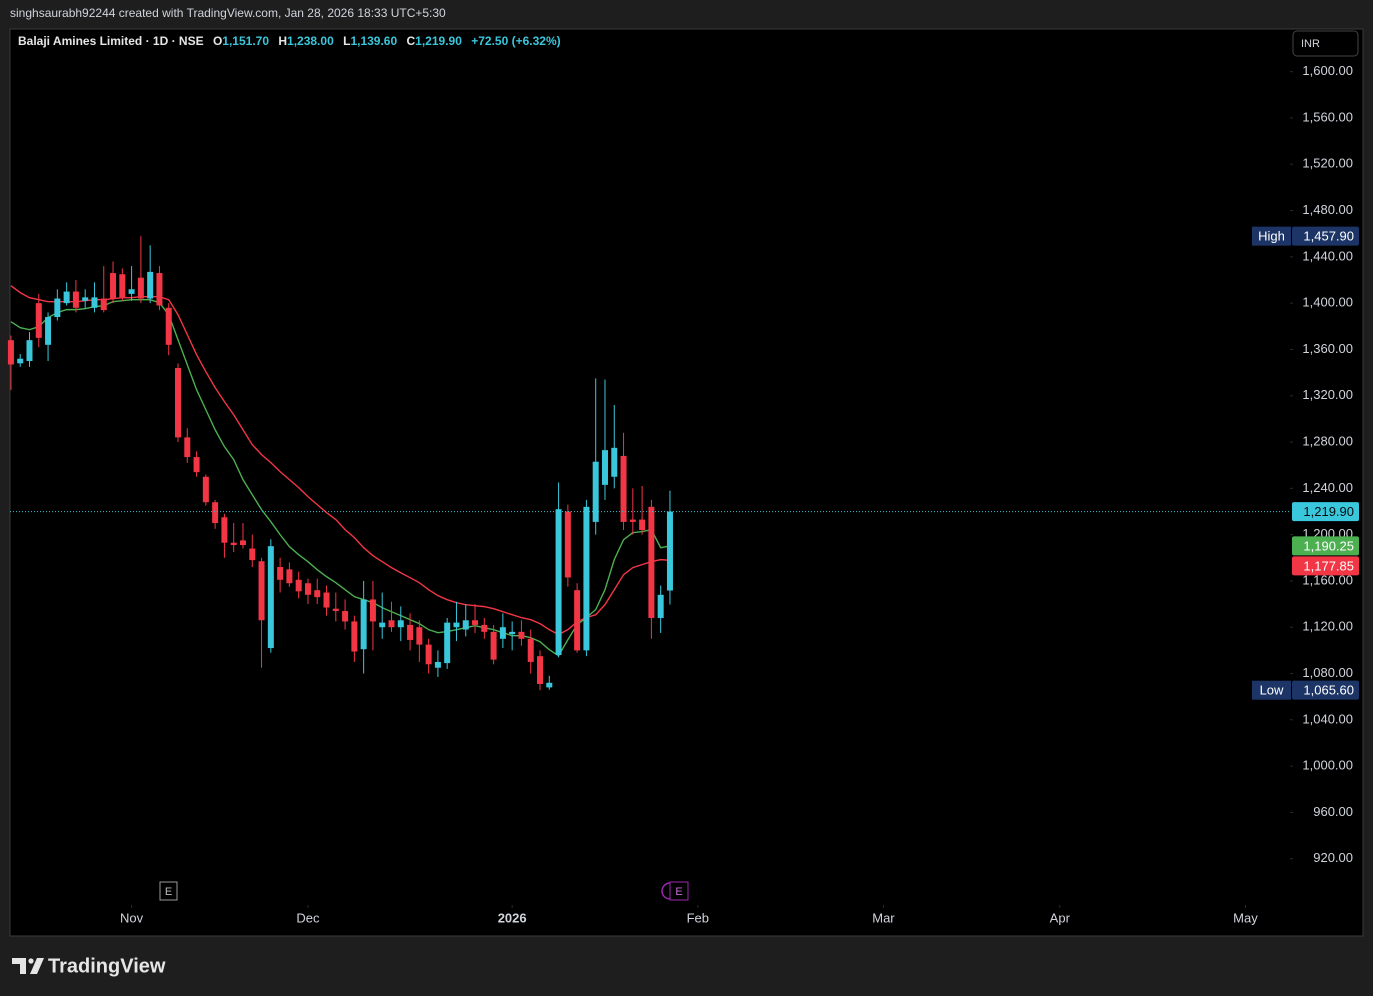 The height and width of the screenshot is (996, 1373). I want to click on price-mark-label: Low, so click(1272, 690).